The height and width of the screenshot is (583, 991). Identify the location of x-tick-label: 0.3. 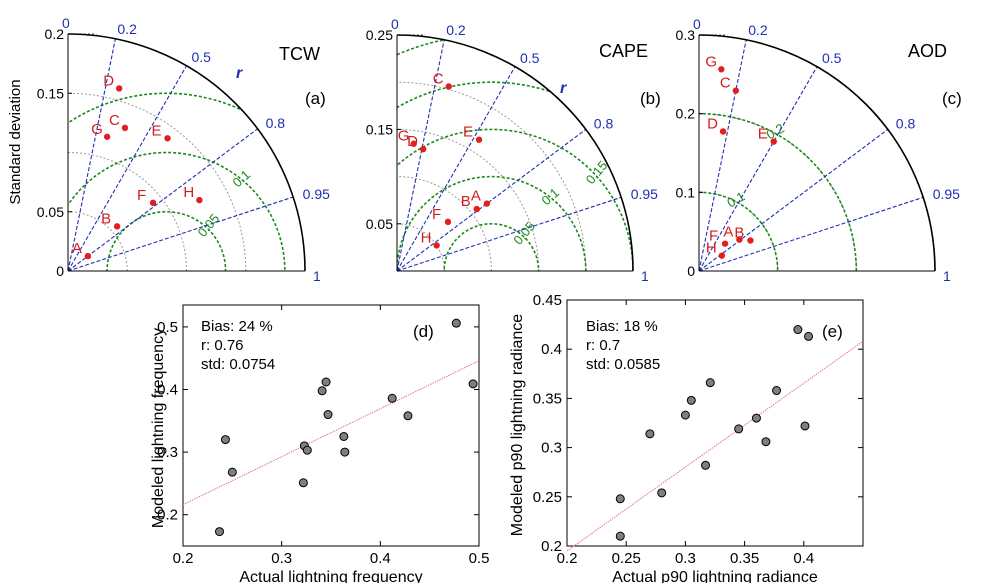
(281, 558).